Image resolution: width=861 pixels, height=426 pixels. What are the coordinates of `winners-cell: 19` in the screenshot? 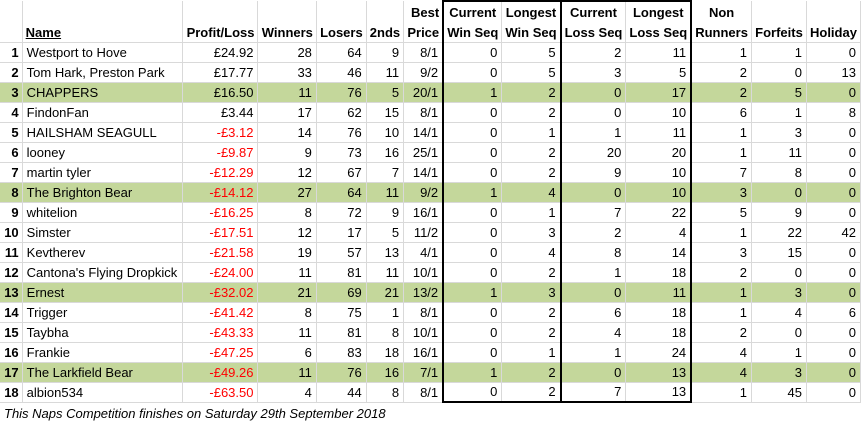 It's located at (287, 252).